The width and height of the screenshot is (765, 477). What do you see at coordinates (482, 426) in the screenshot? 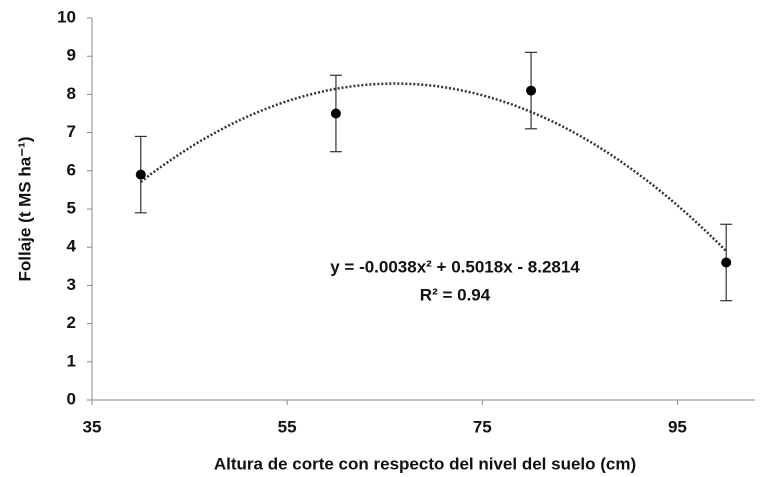
I see `x-tick-label: 75` at bounding box center [482, 426].